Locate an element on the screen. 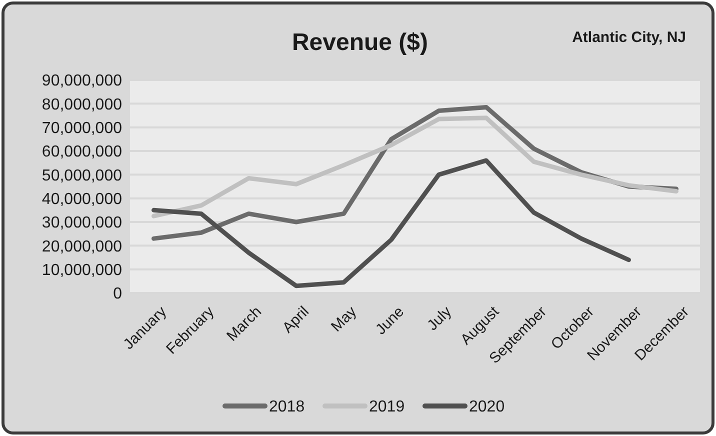  y-tick-label: 10,000,000 is located at coordinates (82, 270).